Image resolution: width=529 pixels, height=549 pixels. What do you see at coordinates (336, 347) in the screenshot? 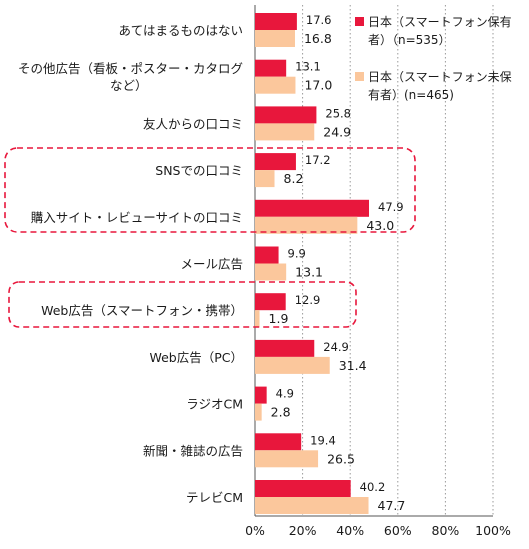
I see `data-label-series1: 24.9` at bounding box center [336, 347].